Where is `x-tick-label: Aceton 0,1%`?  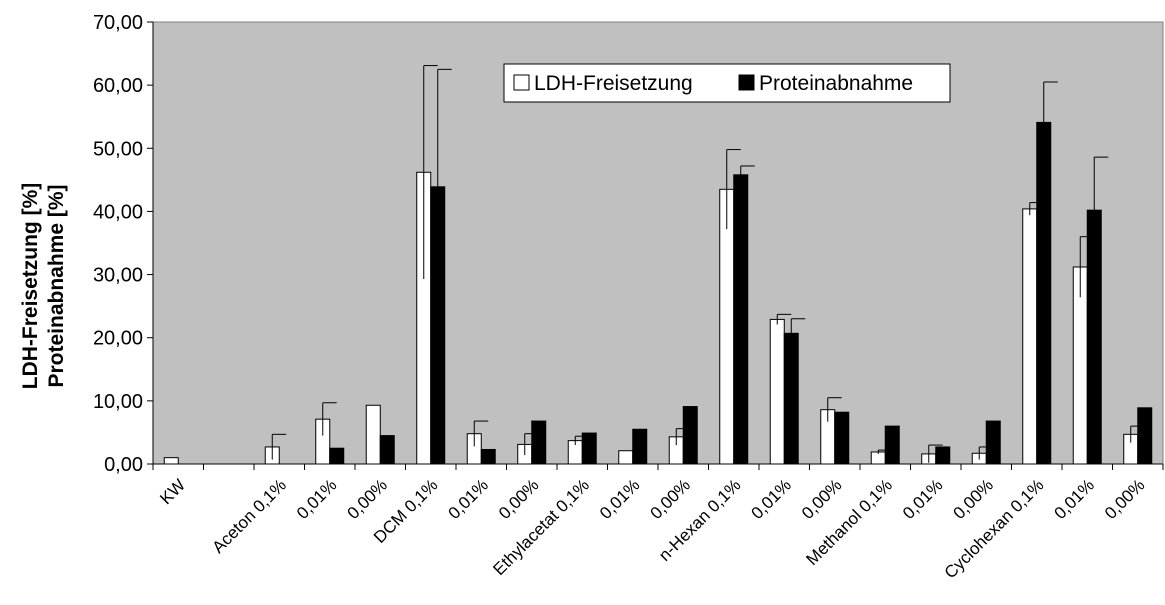
x-tick-label: Aceton 0,1% is located at coordinates (249, 516).